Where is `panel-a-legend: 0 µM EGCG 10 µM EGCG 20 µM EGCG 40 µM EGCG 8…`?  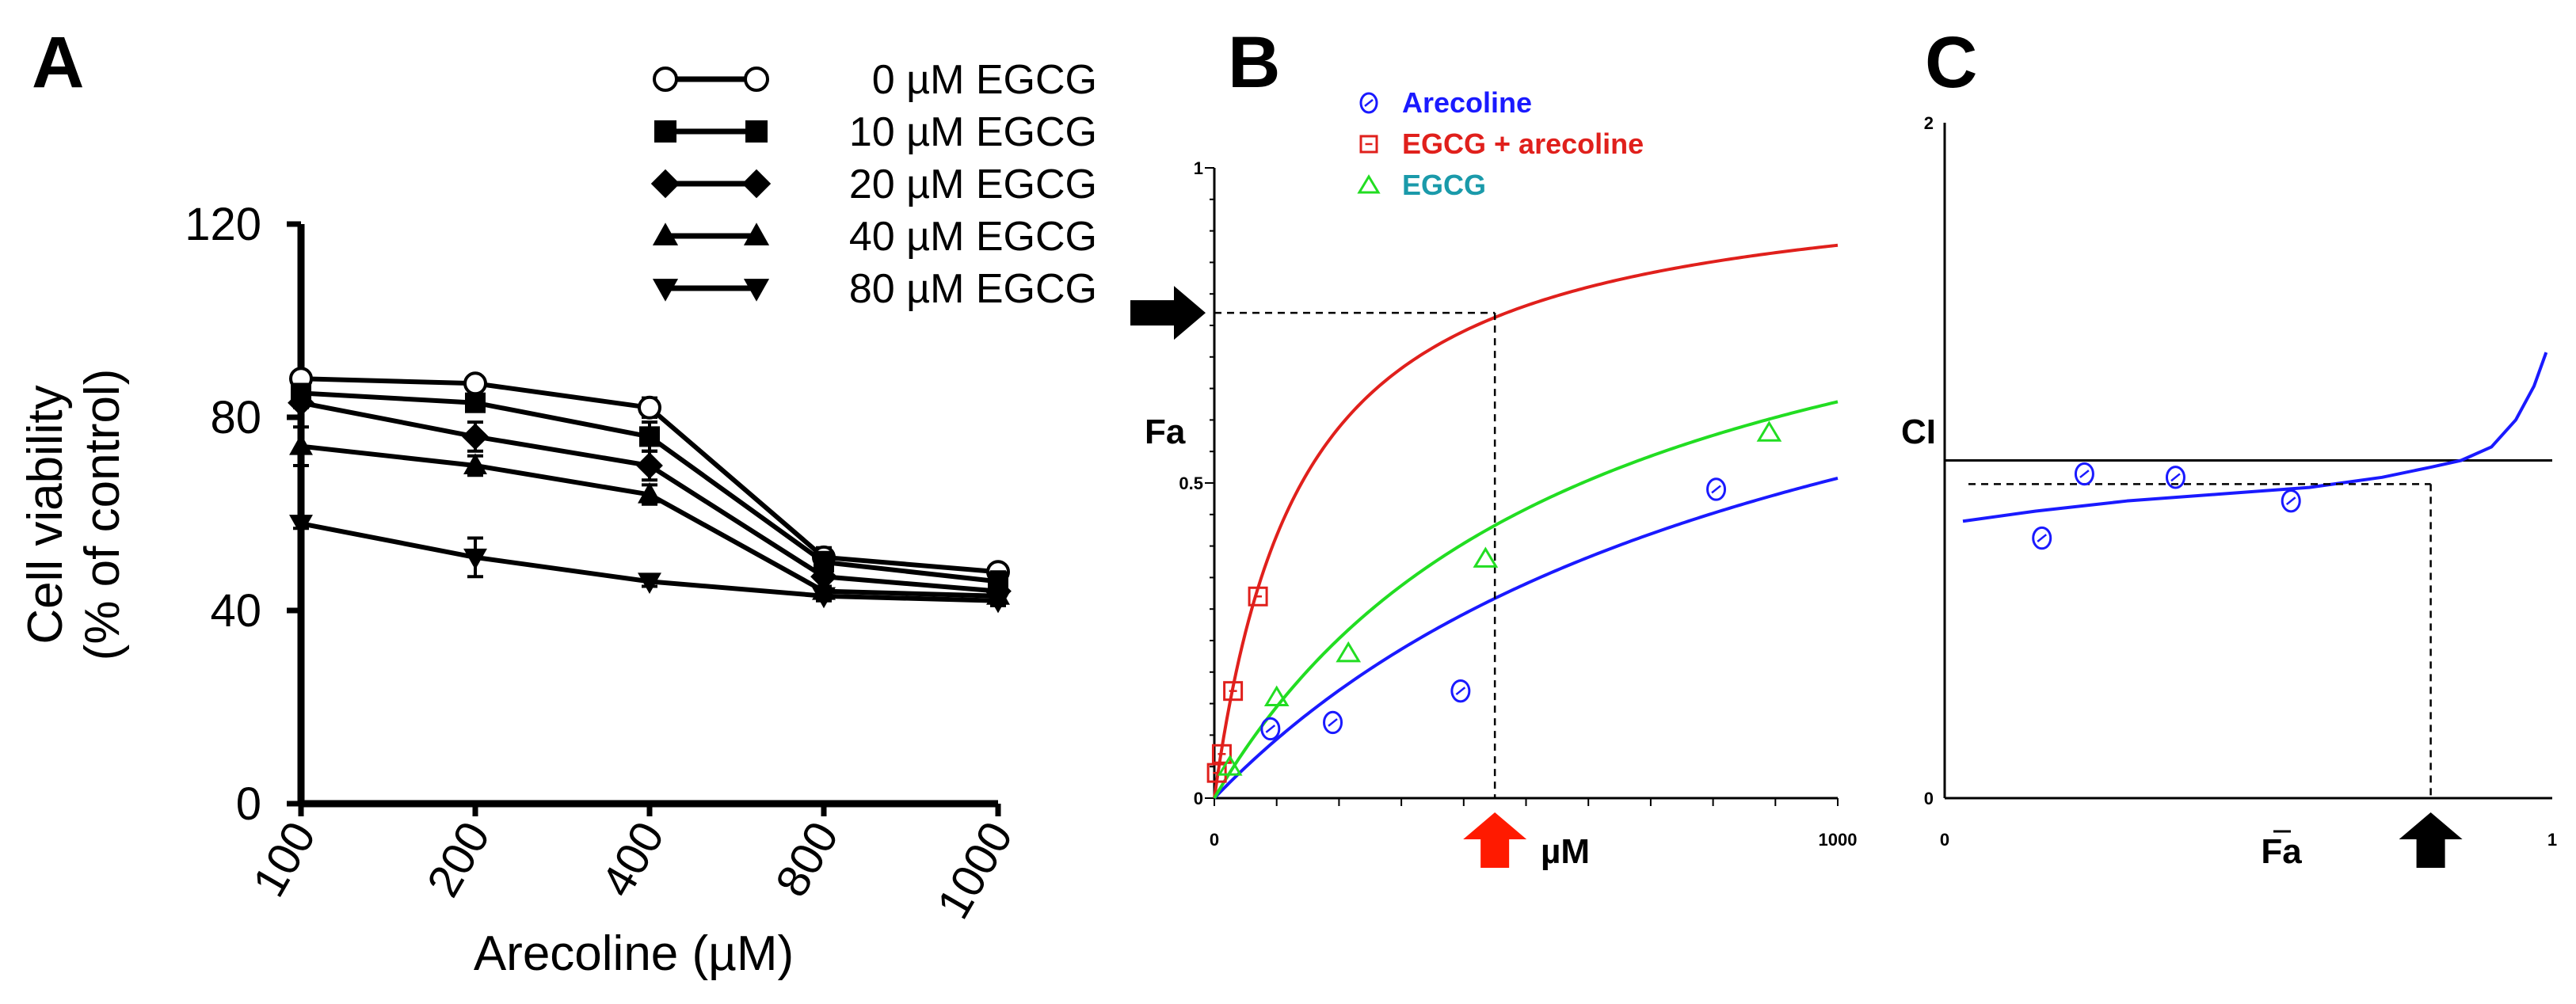
panel-a-legend: 0 µM EGCG 10 µM EGCG 20 µM EGCG 40 µM EGCG 8… is located at coordinates (874, 184).